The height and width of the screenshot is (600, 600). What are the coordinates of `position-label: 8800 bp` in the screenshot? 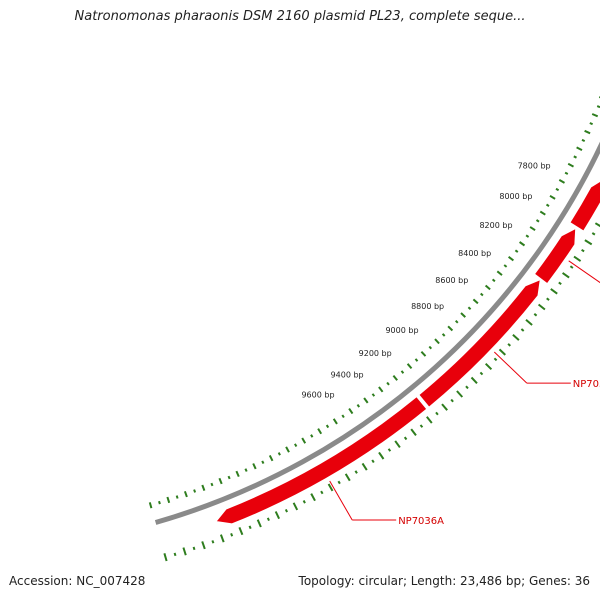 It's located at (427, 306).